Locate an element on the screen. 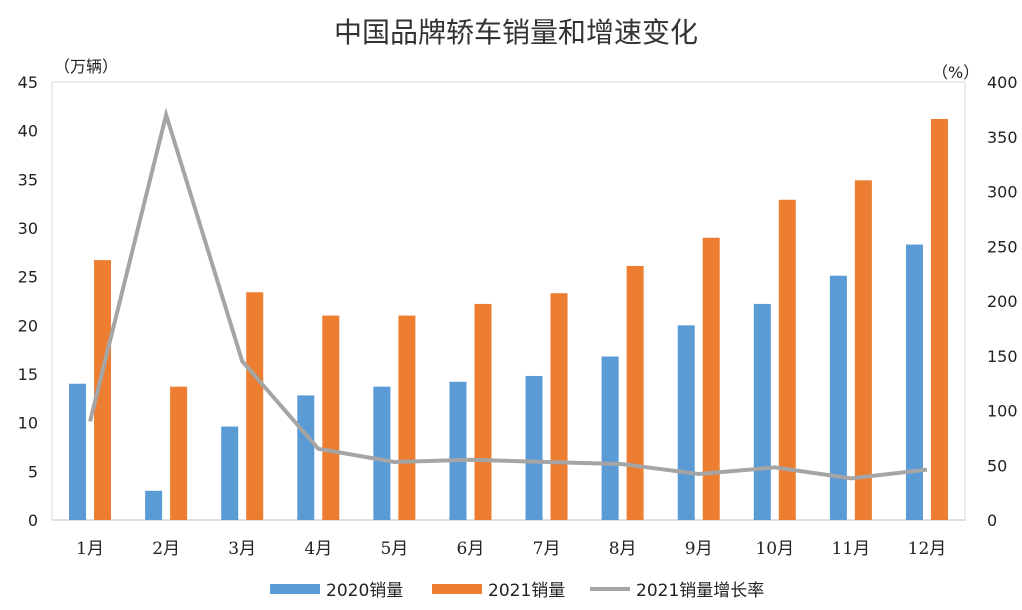 The height and width of the screenshot is (610, 1022). right-tick-label: 350 is located at coordinates (1002, 137).